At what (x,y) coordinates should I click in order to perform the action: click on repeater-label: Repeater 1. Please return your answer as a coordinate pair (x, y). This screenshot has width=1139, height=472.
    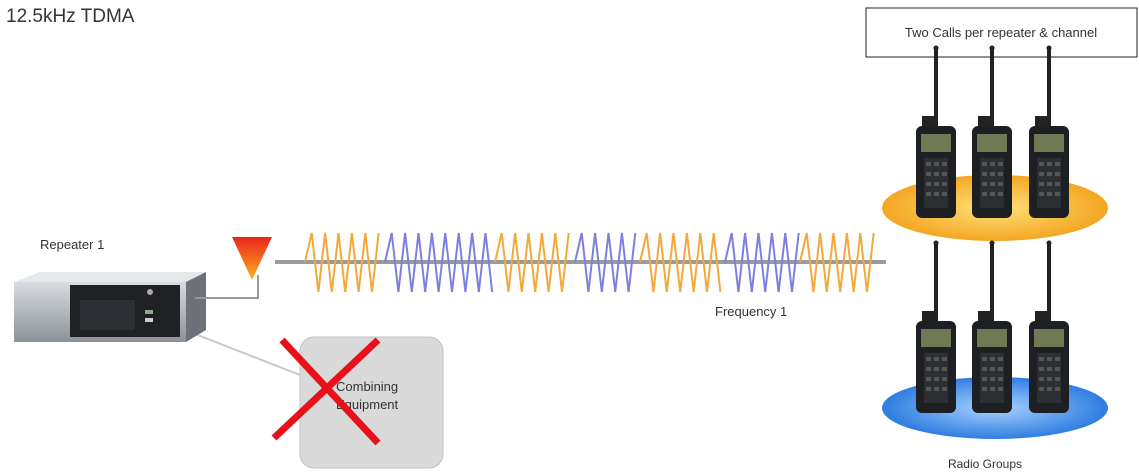
    Looking at the image, I should click on (72, 244).